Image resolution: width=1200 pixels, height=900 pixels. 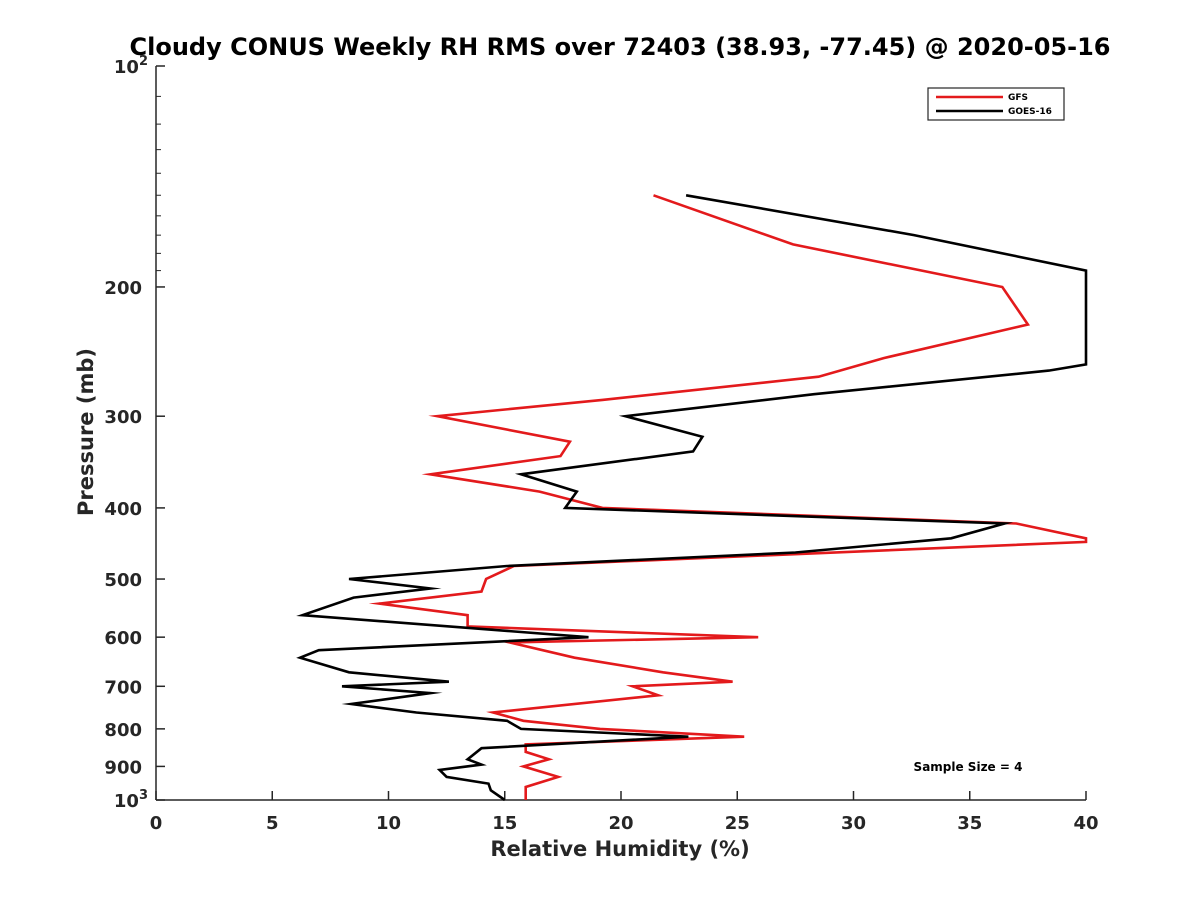 I want to click on y-tick-label: 300, so click(x=123, y=417).